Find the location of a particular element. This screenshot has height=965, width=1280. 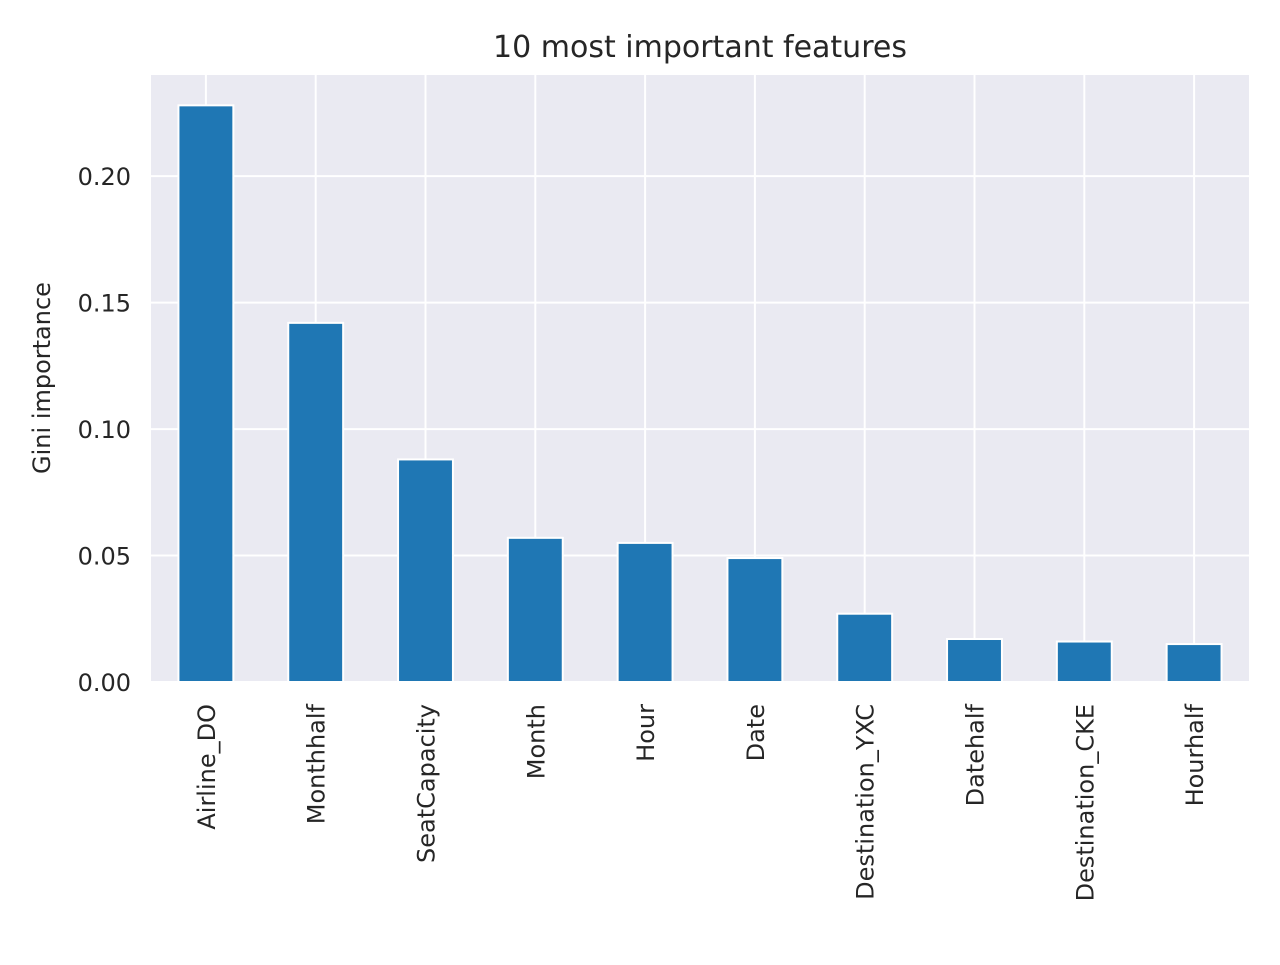

bar-seatcapacity is located at coordinates (425, 570).